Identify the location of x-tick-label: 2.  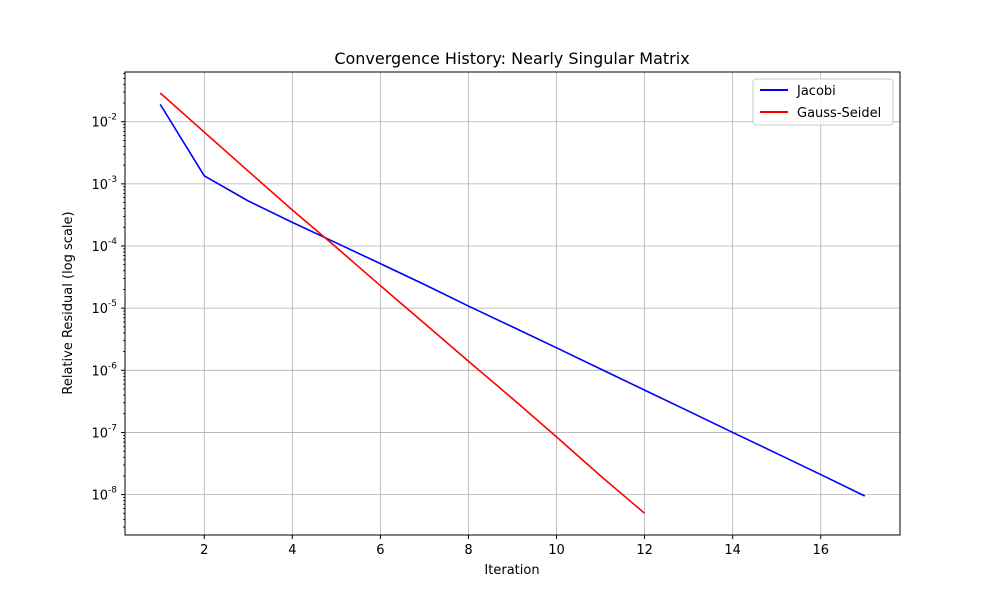
(204, 550).